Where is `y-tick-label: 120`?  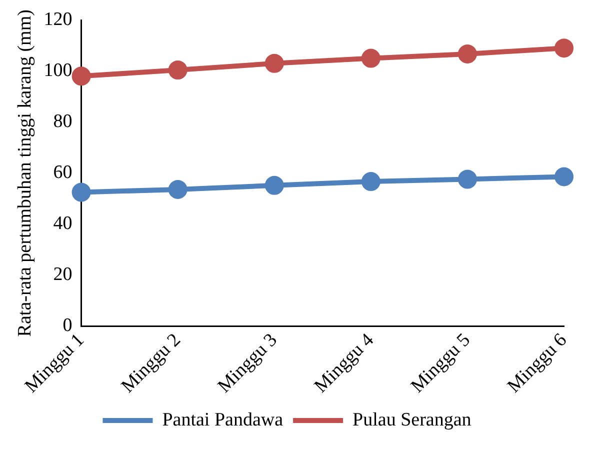
y-tick-label: 120 is located at coordinates (58, 19).